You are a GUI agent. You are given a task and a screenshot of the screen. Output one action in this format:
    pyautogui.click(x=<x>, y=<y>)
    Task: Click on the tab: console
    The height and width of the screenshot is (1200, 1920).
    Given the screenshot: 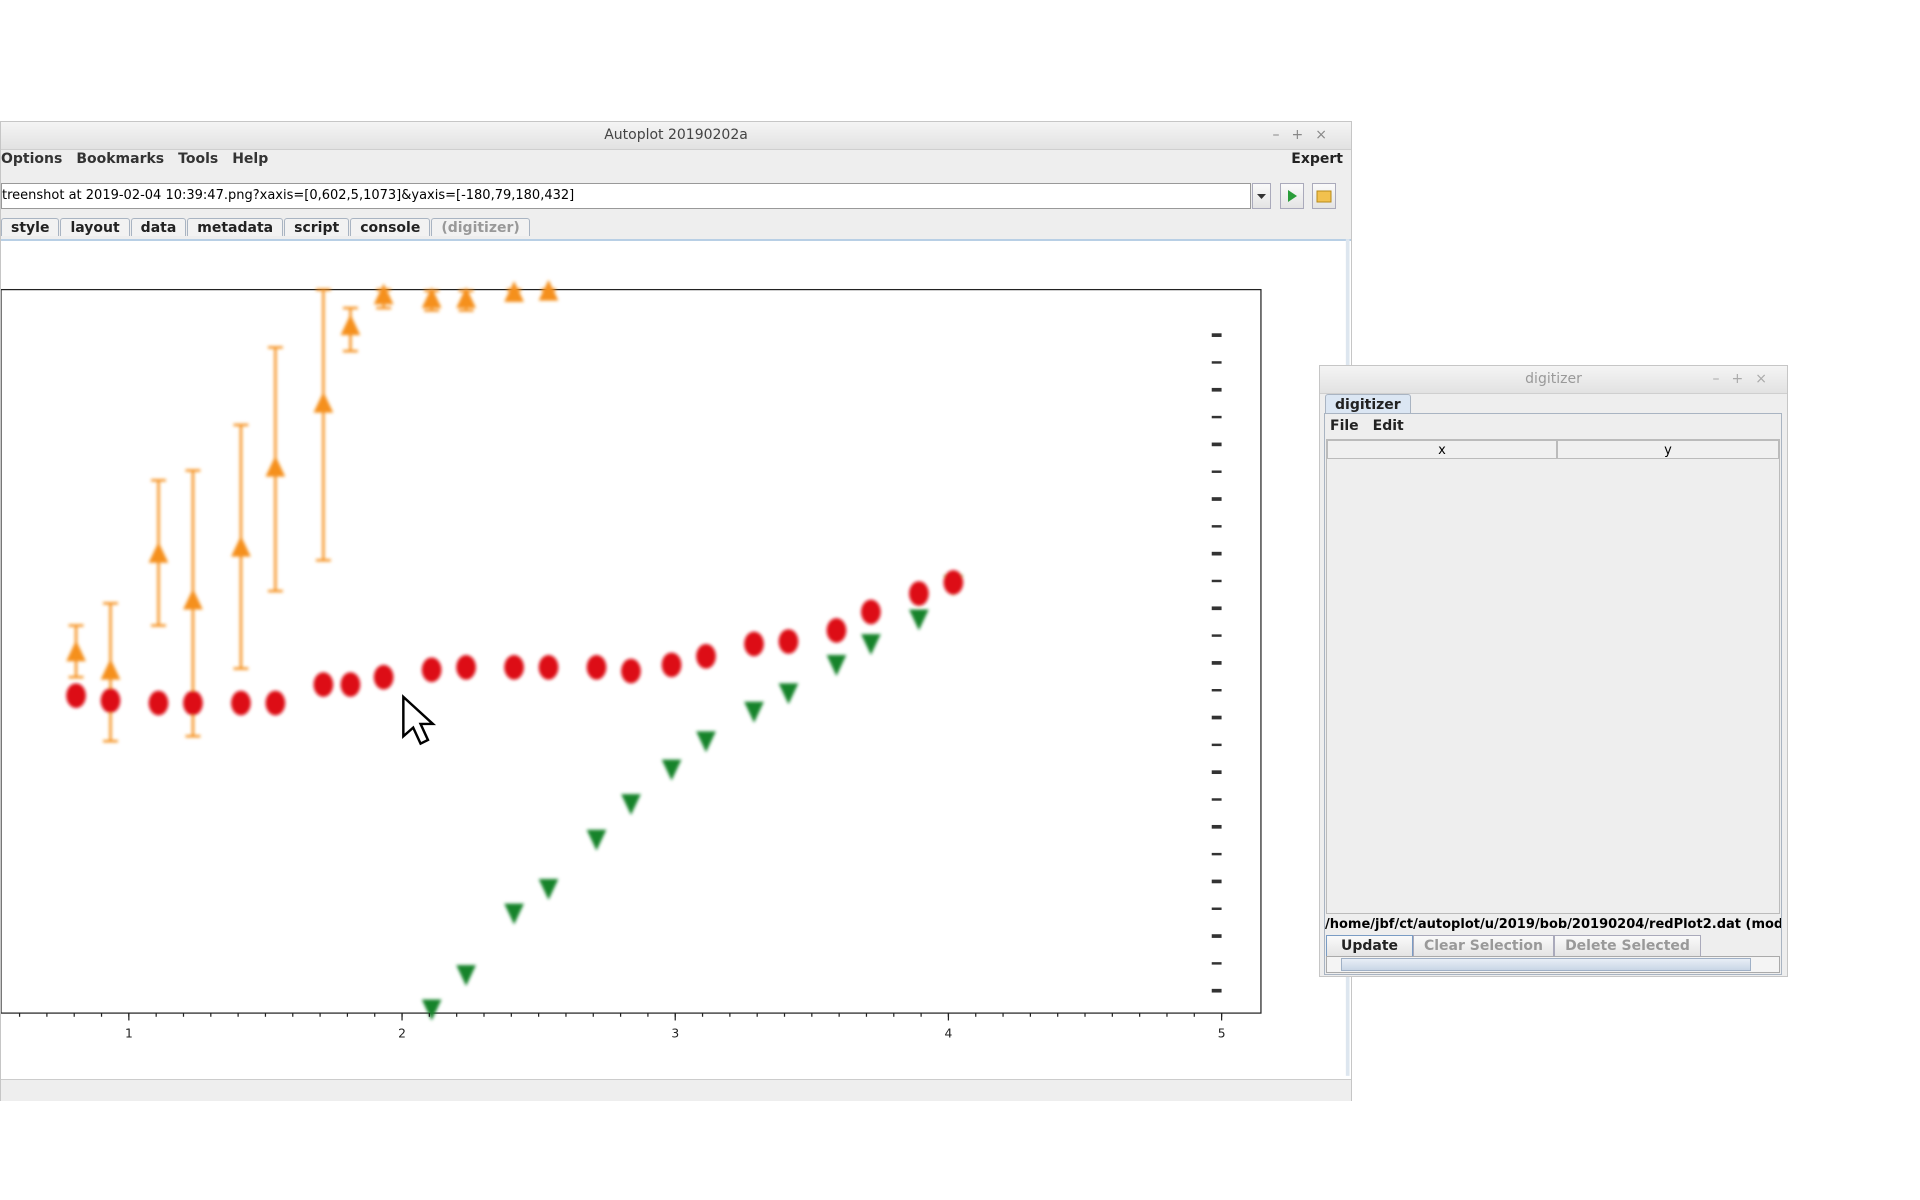 What is the action you would take?
    pyautogui.click(x=390, y=227)
    